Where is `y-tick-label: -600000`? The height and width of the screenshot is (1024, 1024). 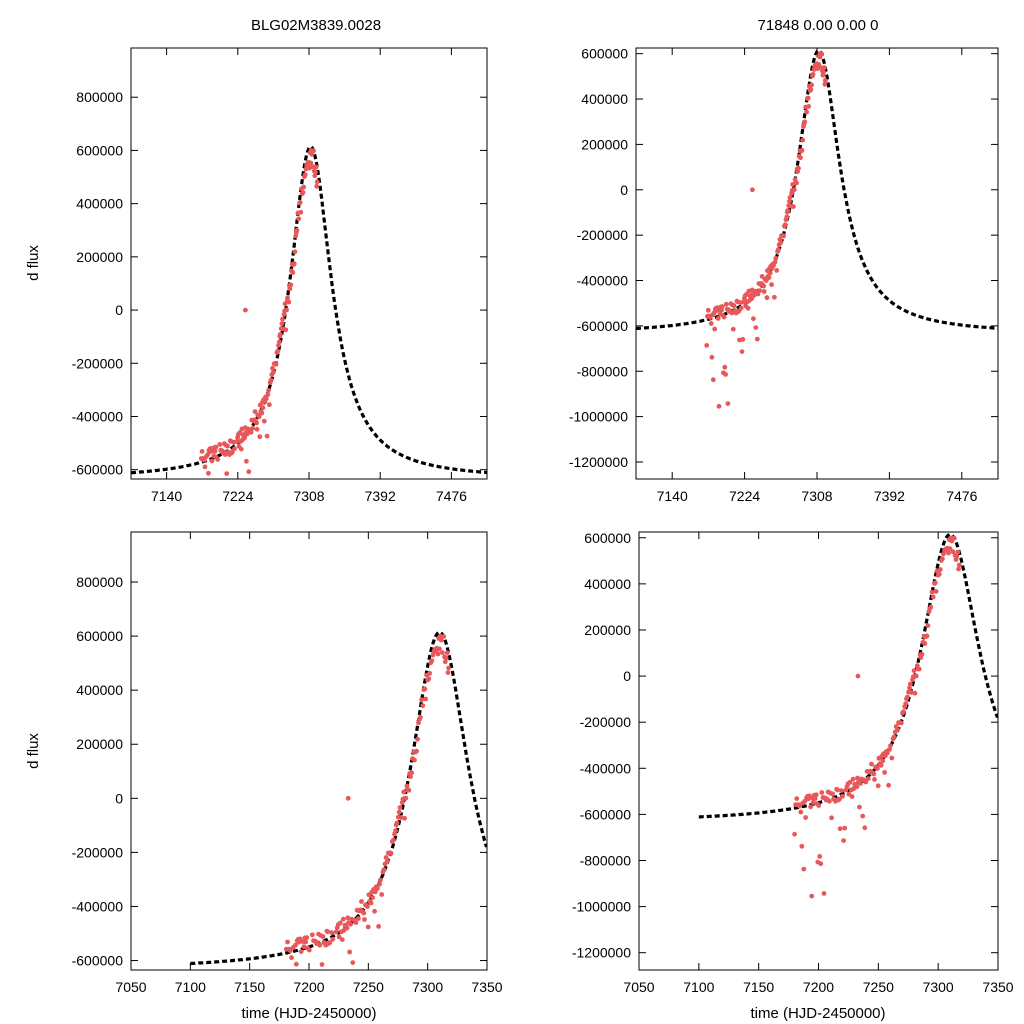 y-tick-label: -600000 is located at coordinates (98, 470).